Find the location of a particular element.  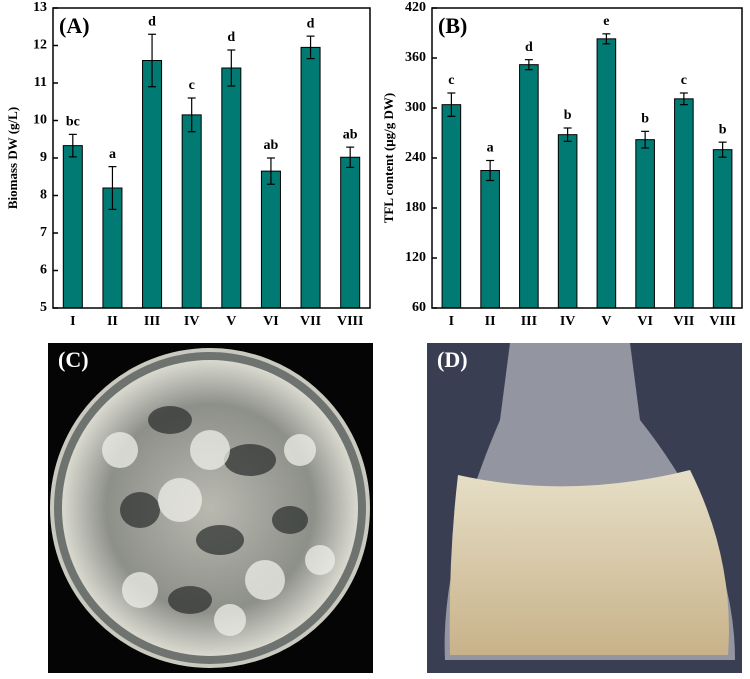

y-tick-label: 8 is located at coordinates (43, 195).